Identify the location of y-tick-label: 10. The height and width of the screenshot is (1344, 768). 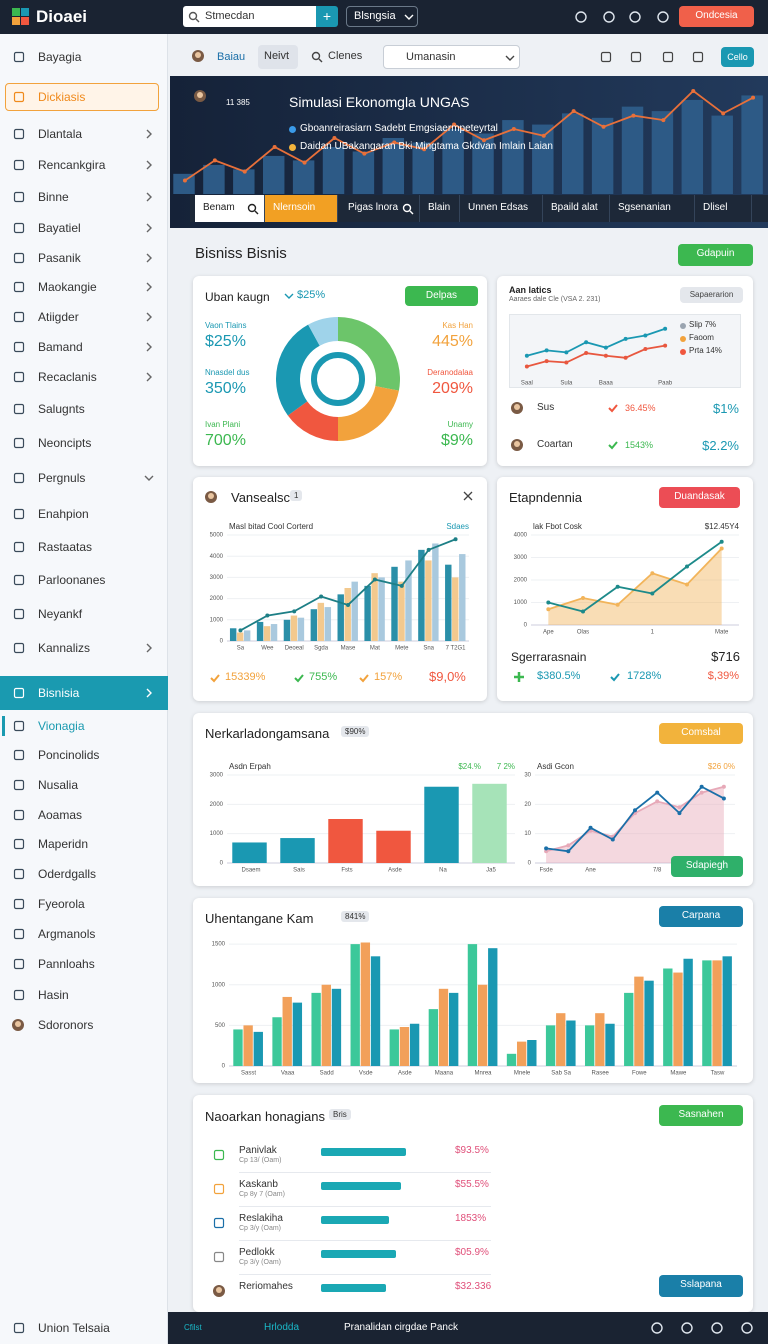
(527, 834).